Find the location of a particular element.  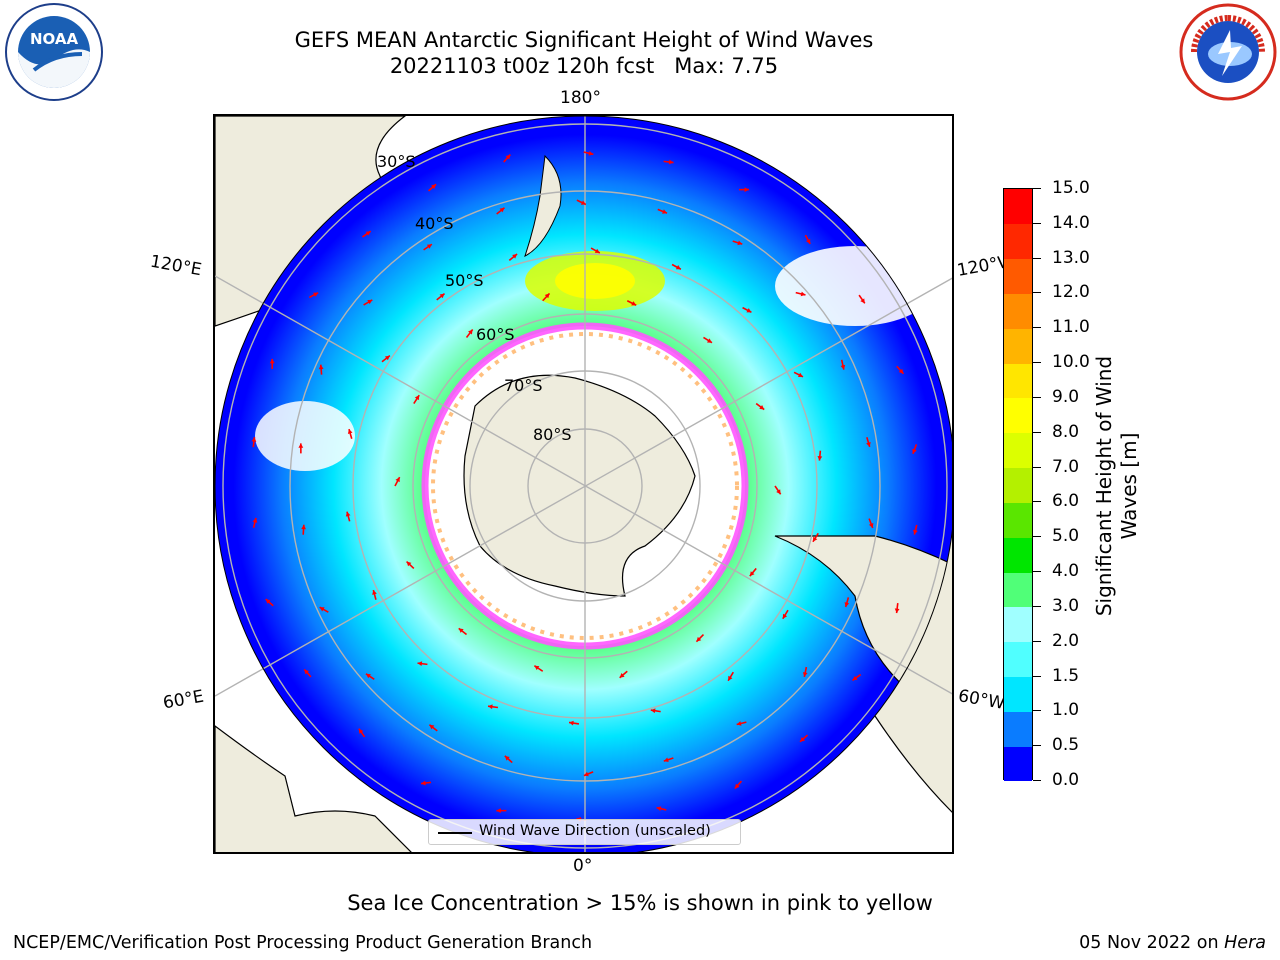

colorbar-title-line-2: Waves [m] is located at coordinates (1129, 486).